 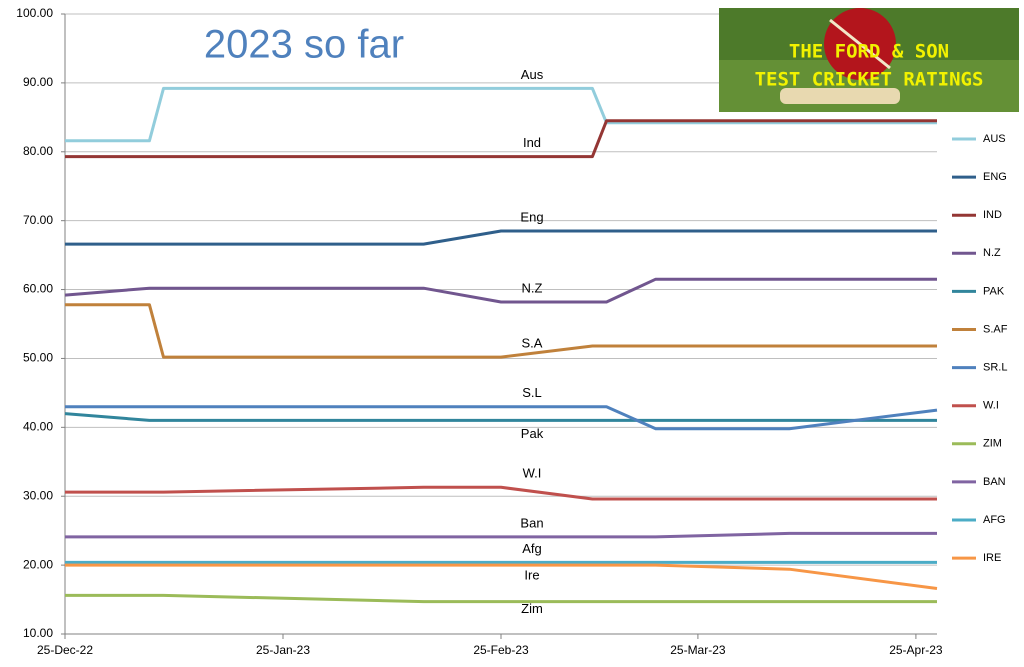 I want to click on y-tick-label: 80.00, so click(x=38, y=151).